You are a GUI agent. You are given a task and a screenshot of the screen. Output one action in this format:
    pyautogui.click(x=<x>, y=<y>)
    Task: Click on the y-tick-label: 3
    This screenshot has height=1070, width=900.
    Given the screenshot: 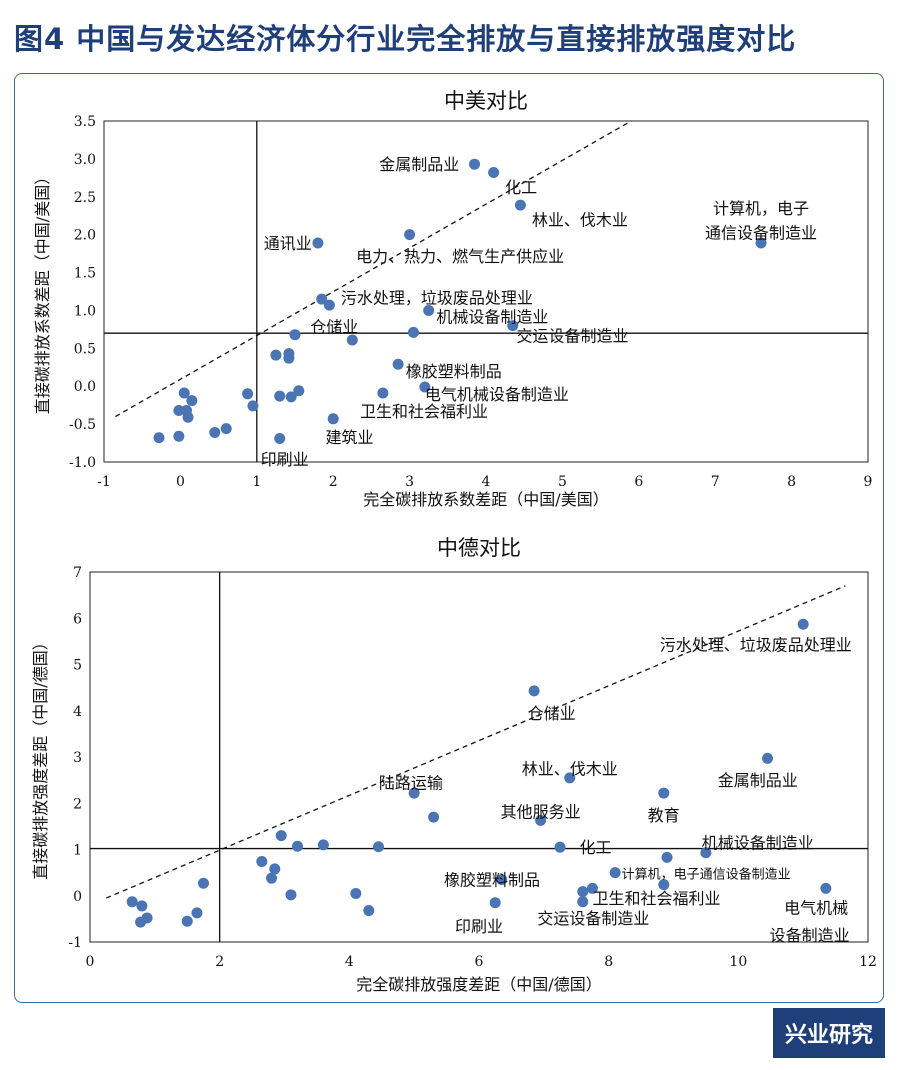 What is the action you would take?
    pyautogui.click(x=77, y=758)
    